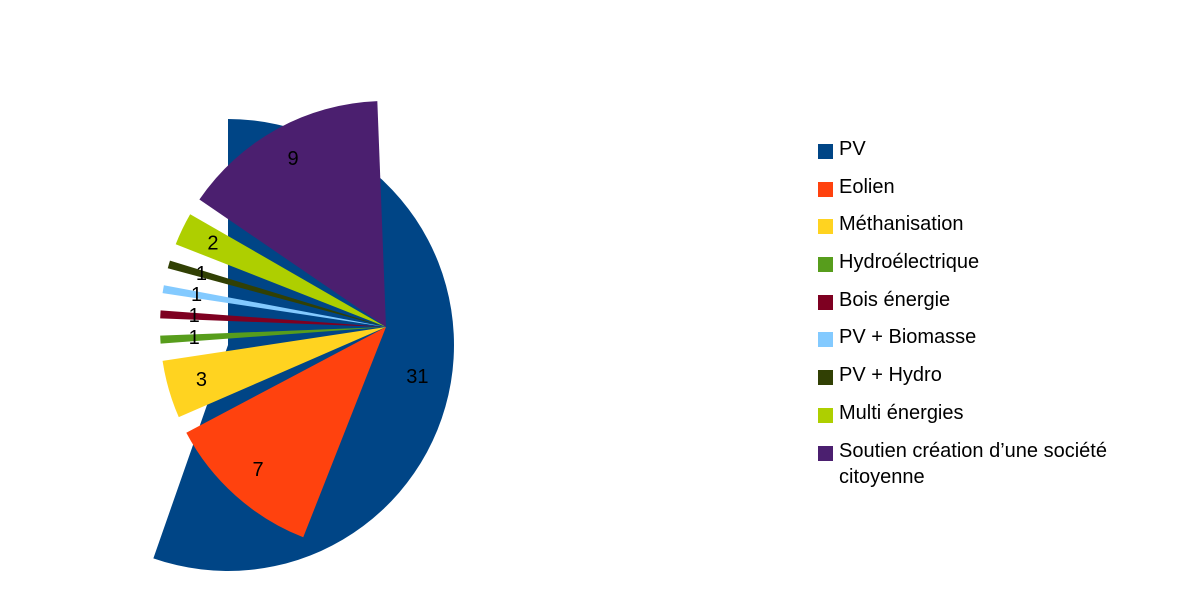 The height and width of the screenshot is (607, 1195). Describe the element at coordinates (1006, 193) in the screenshot. I see `legend-item: Eolien` at that location.